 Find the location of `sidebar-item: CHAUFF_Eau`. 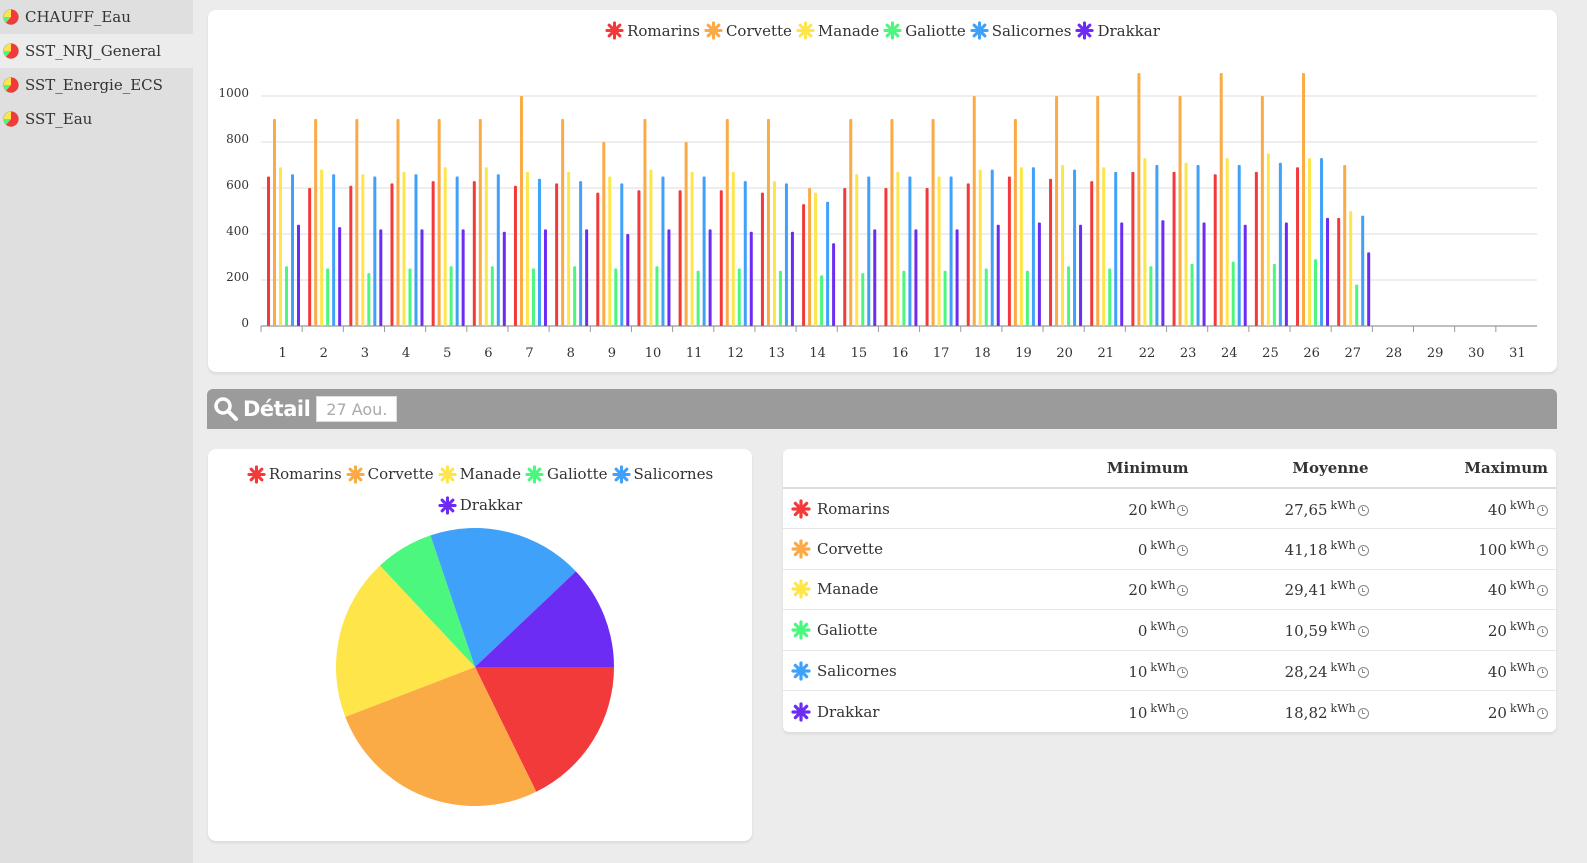

sidebar-item: CHAUFF_Eau is located at coordinates (96, 17).